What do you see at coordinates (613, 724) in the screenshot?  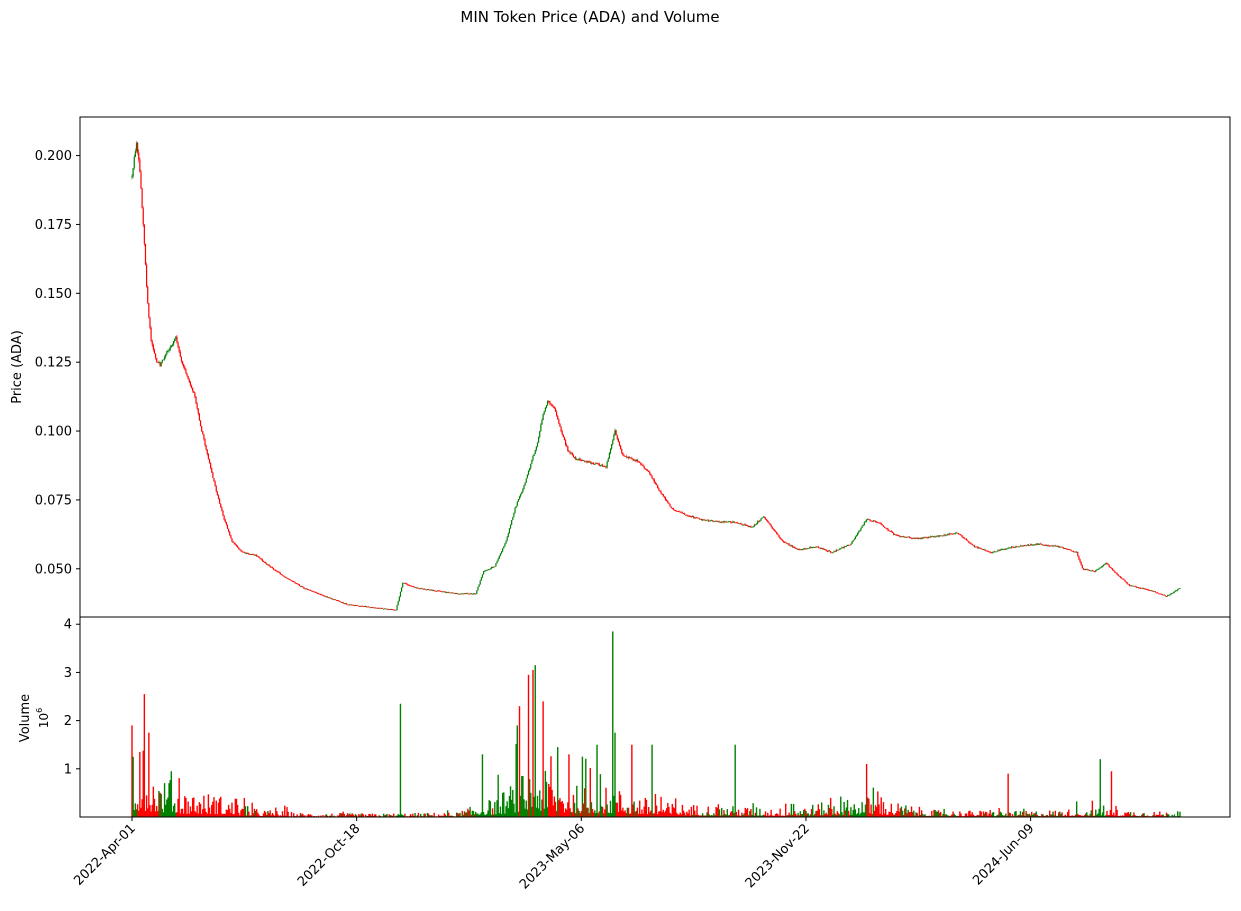 I see `volume-spike-bar` at bounding box center [613, 724].